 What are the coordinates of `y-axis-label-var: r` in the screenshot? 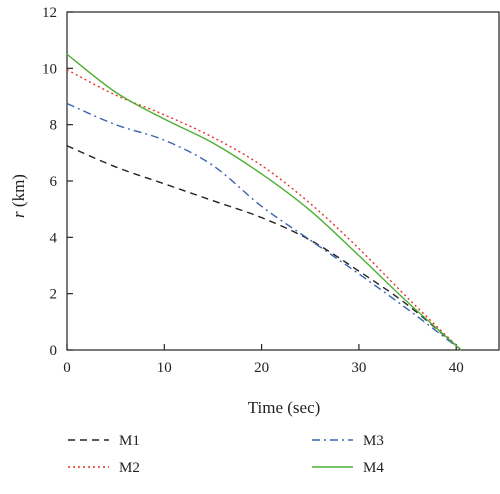 It's located at (18, 214).